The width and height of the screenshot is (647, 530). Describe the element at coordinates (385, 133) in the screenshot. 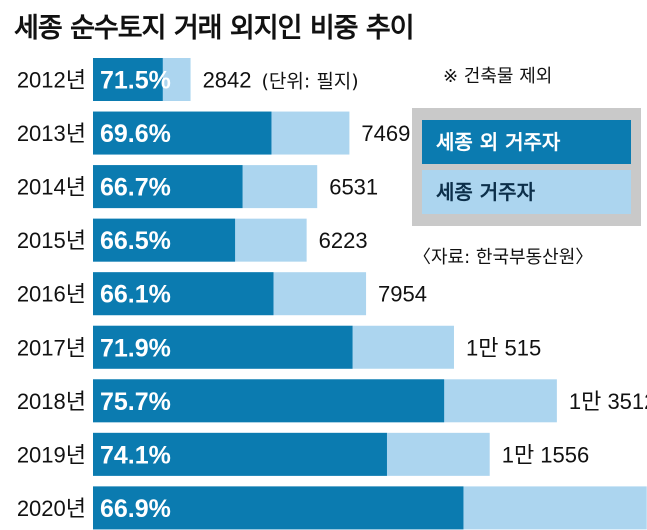

I see `total-label: 7469` at that location.